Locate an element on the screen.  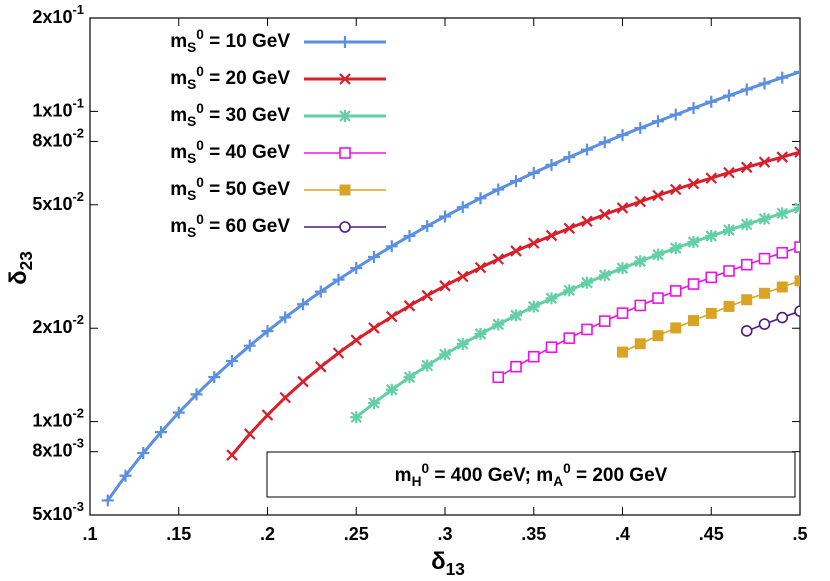
x-tick-label: .25 is located at coordinates (356, 534).